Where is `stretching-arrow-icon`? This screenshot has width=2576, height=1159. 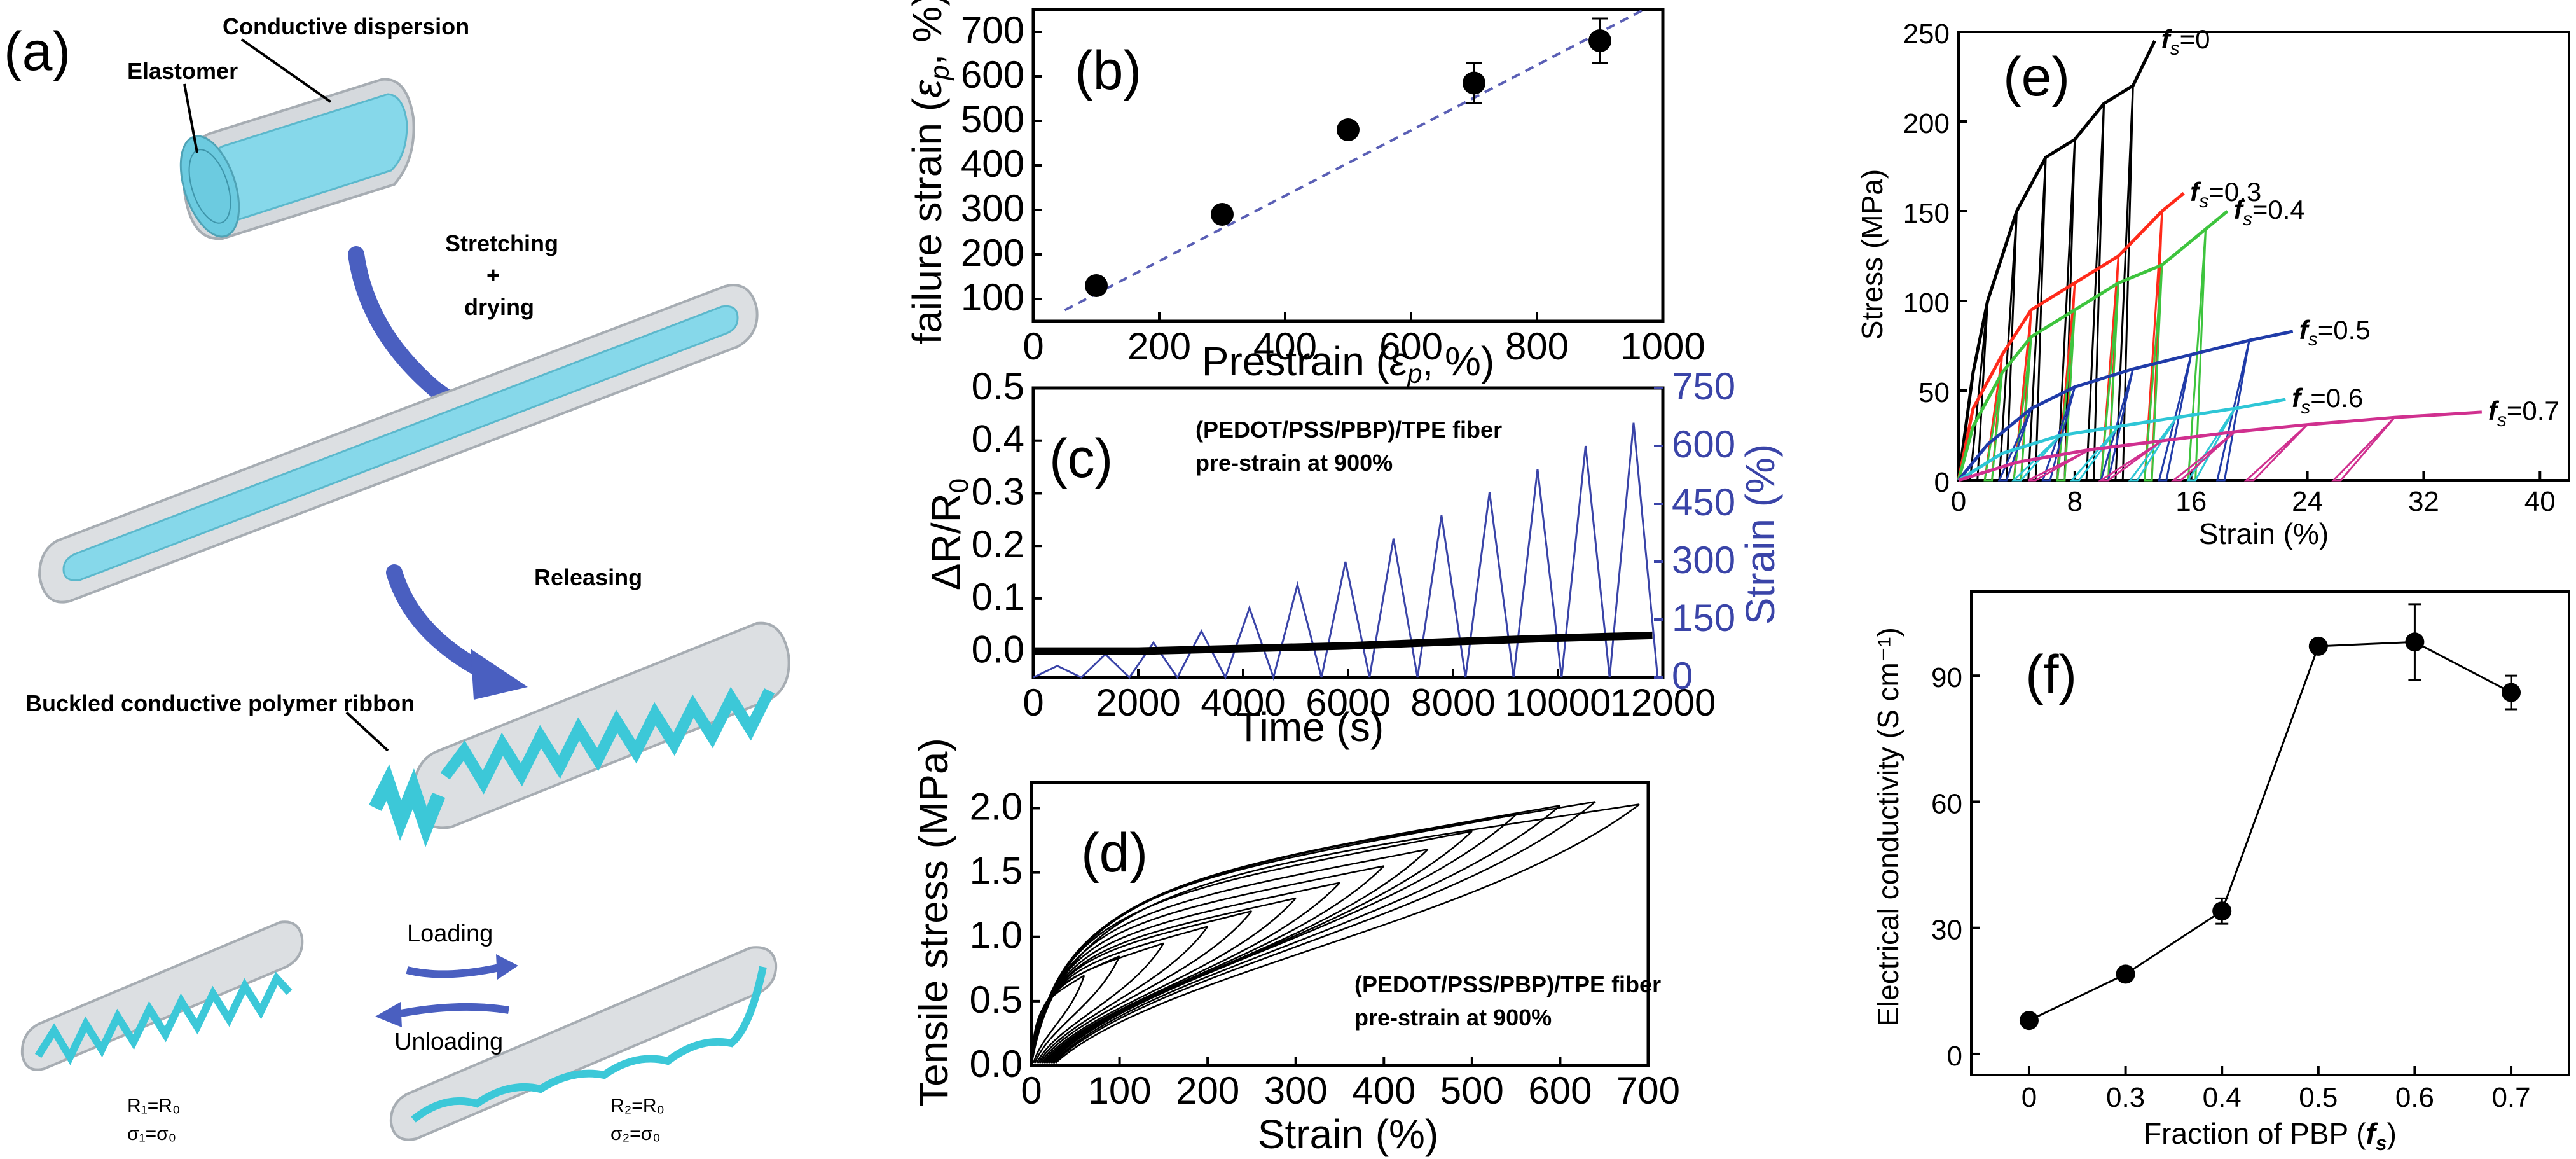
stretching-arrow-icon is located at coordinates (407, 331).